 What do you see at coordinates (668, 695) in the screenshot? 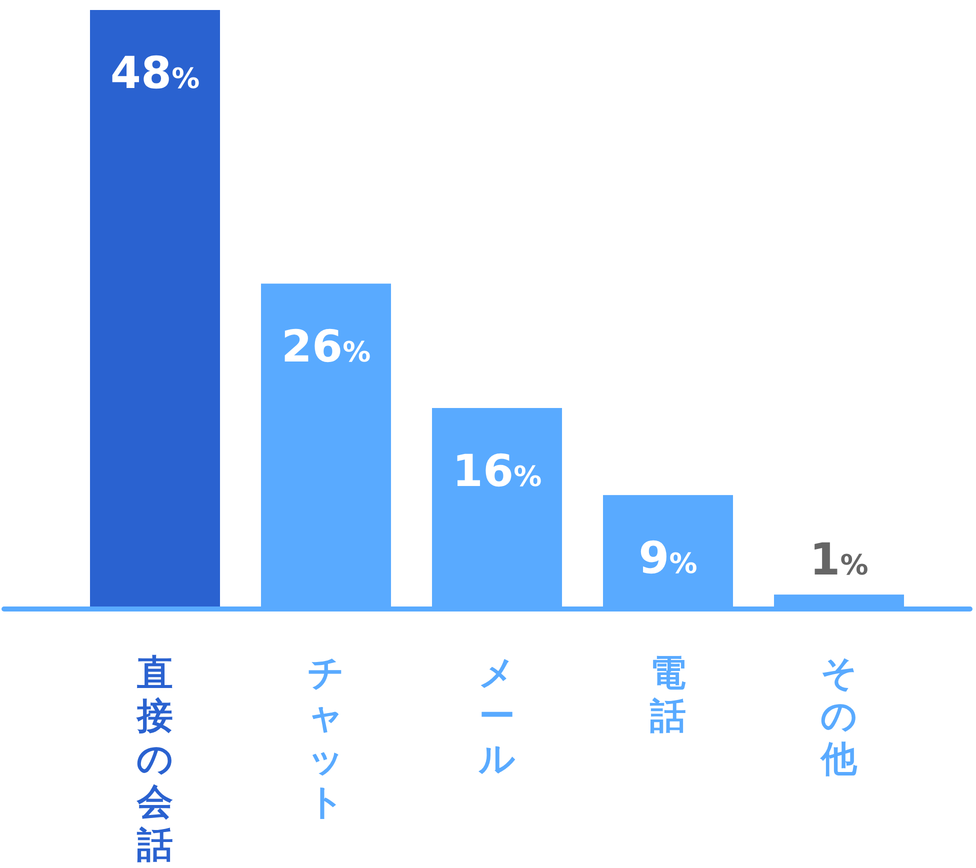
I see `x-tick-label: 電話` at bounding box center [668, 695].